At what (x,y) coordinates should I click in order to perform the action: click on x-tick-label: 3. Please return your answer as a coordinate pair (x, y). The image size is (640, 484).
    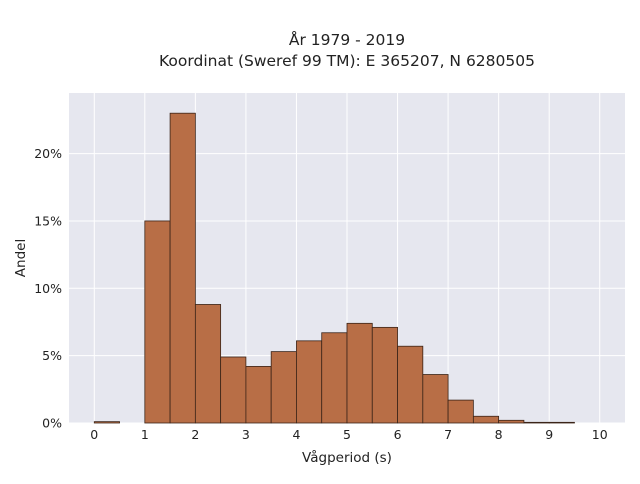
    Looking at the image, I should click on (246, 434).